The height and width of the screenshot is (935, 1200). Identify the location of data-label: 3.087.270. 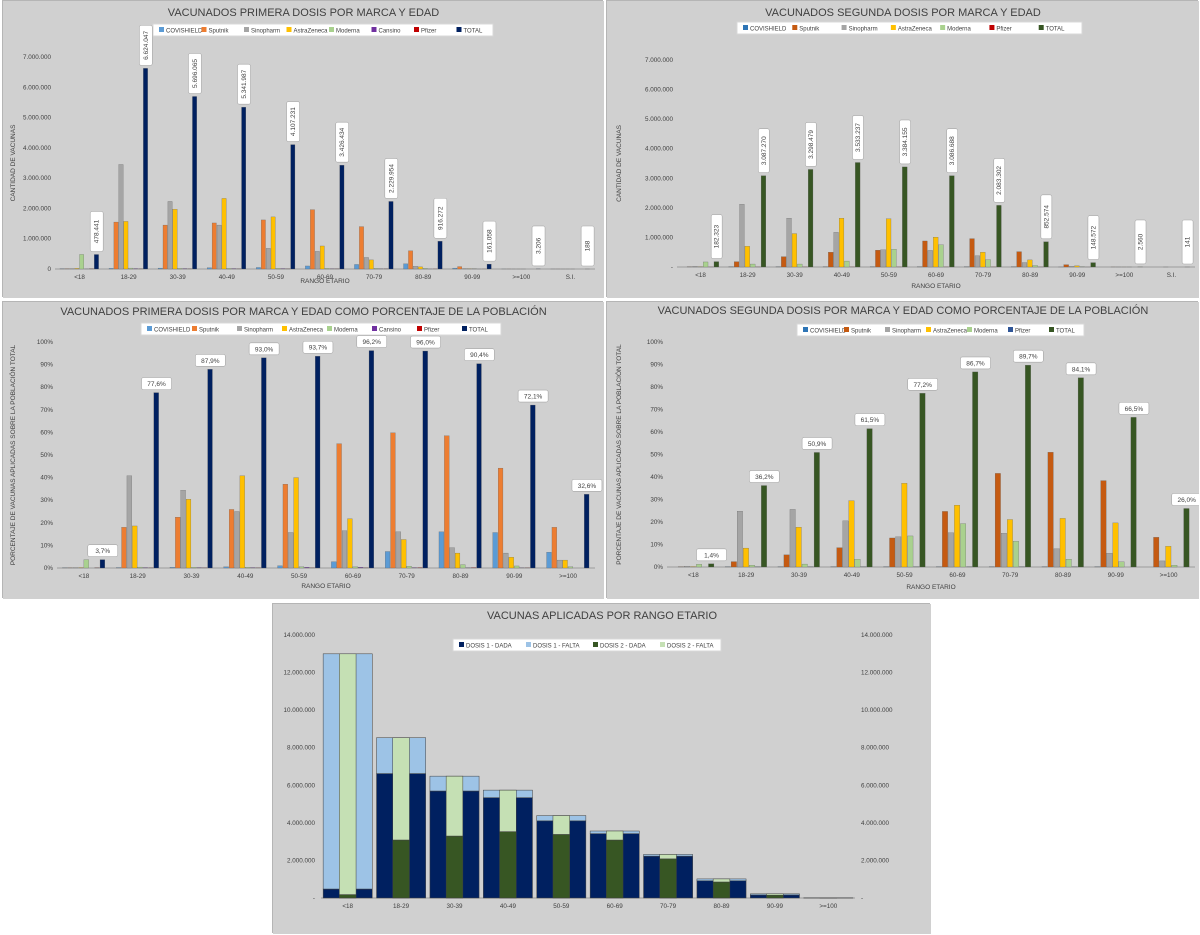
(764, 150).